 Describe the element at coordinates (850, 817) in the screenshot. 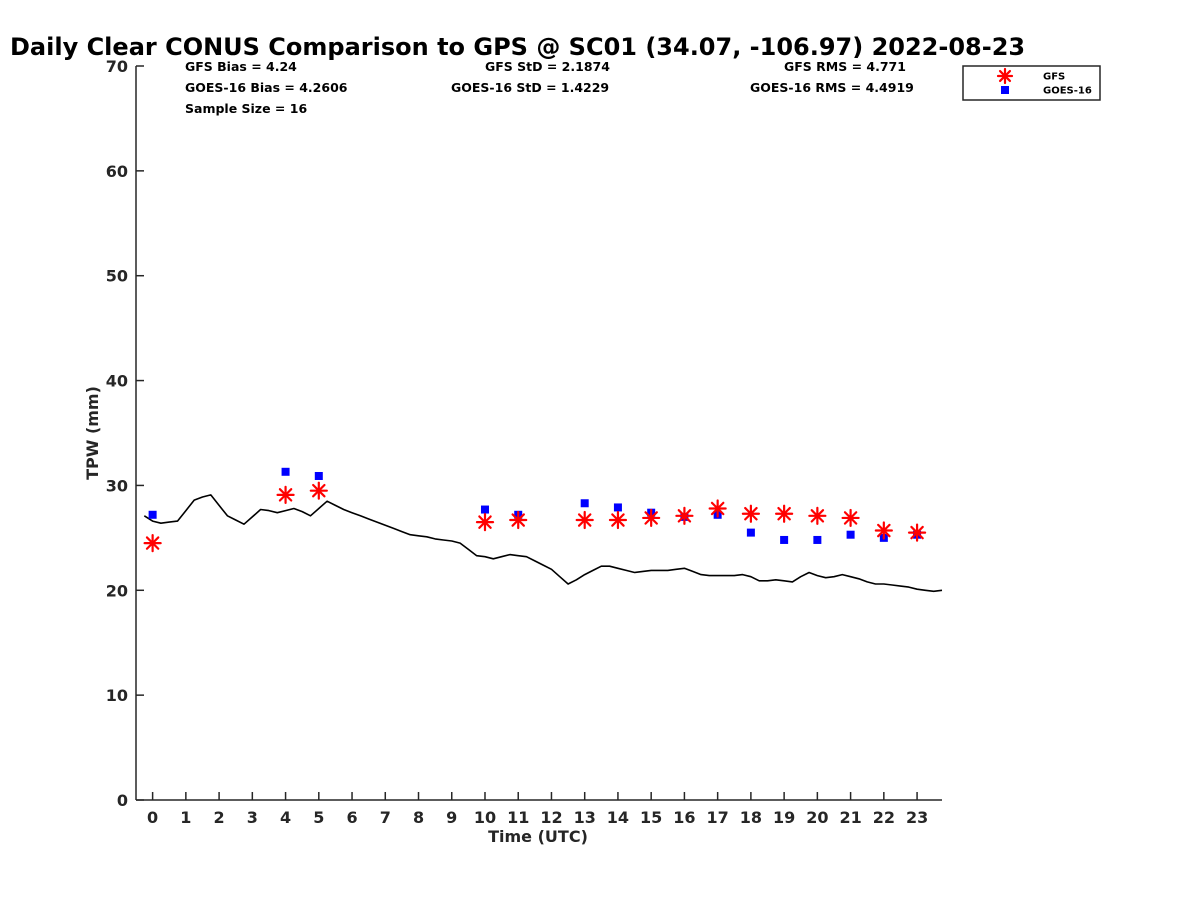

I see `x-tick-label: 21` at that location.